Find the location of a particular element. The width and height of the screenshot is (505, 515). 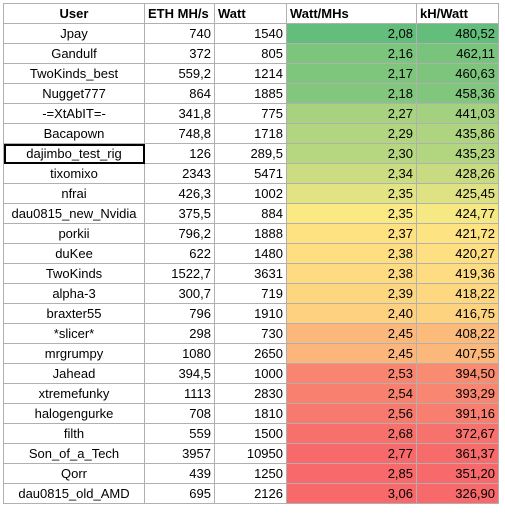

cell-watt: 289,5 is located at coordinates (250, 153).